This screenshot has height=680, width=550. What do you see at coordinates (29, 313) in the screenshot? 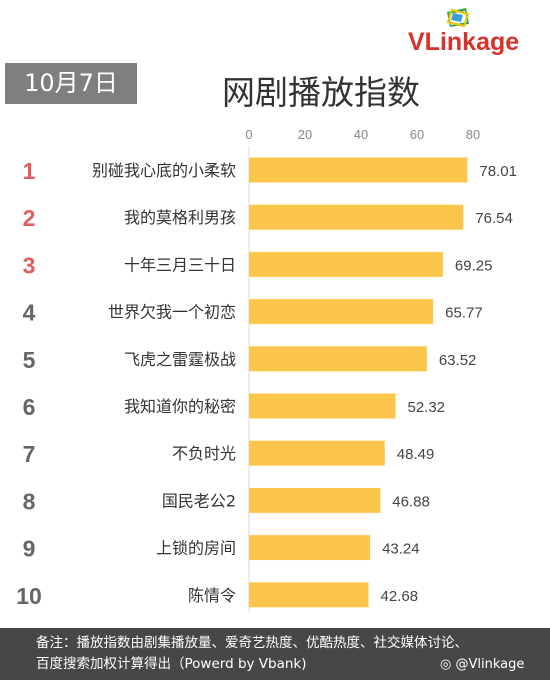
I see `rank-number: 4` at bounding box center [29, 313].